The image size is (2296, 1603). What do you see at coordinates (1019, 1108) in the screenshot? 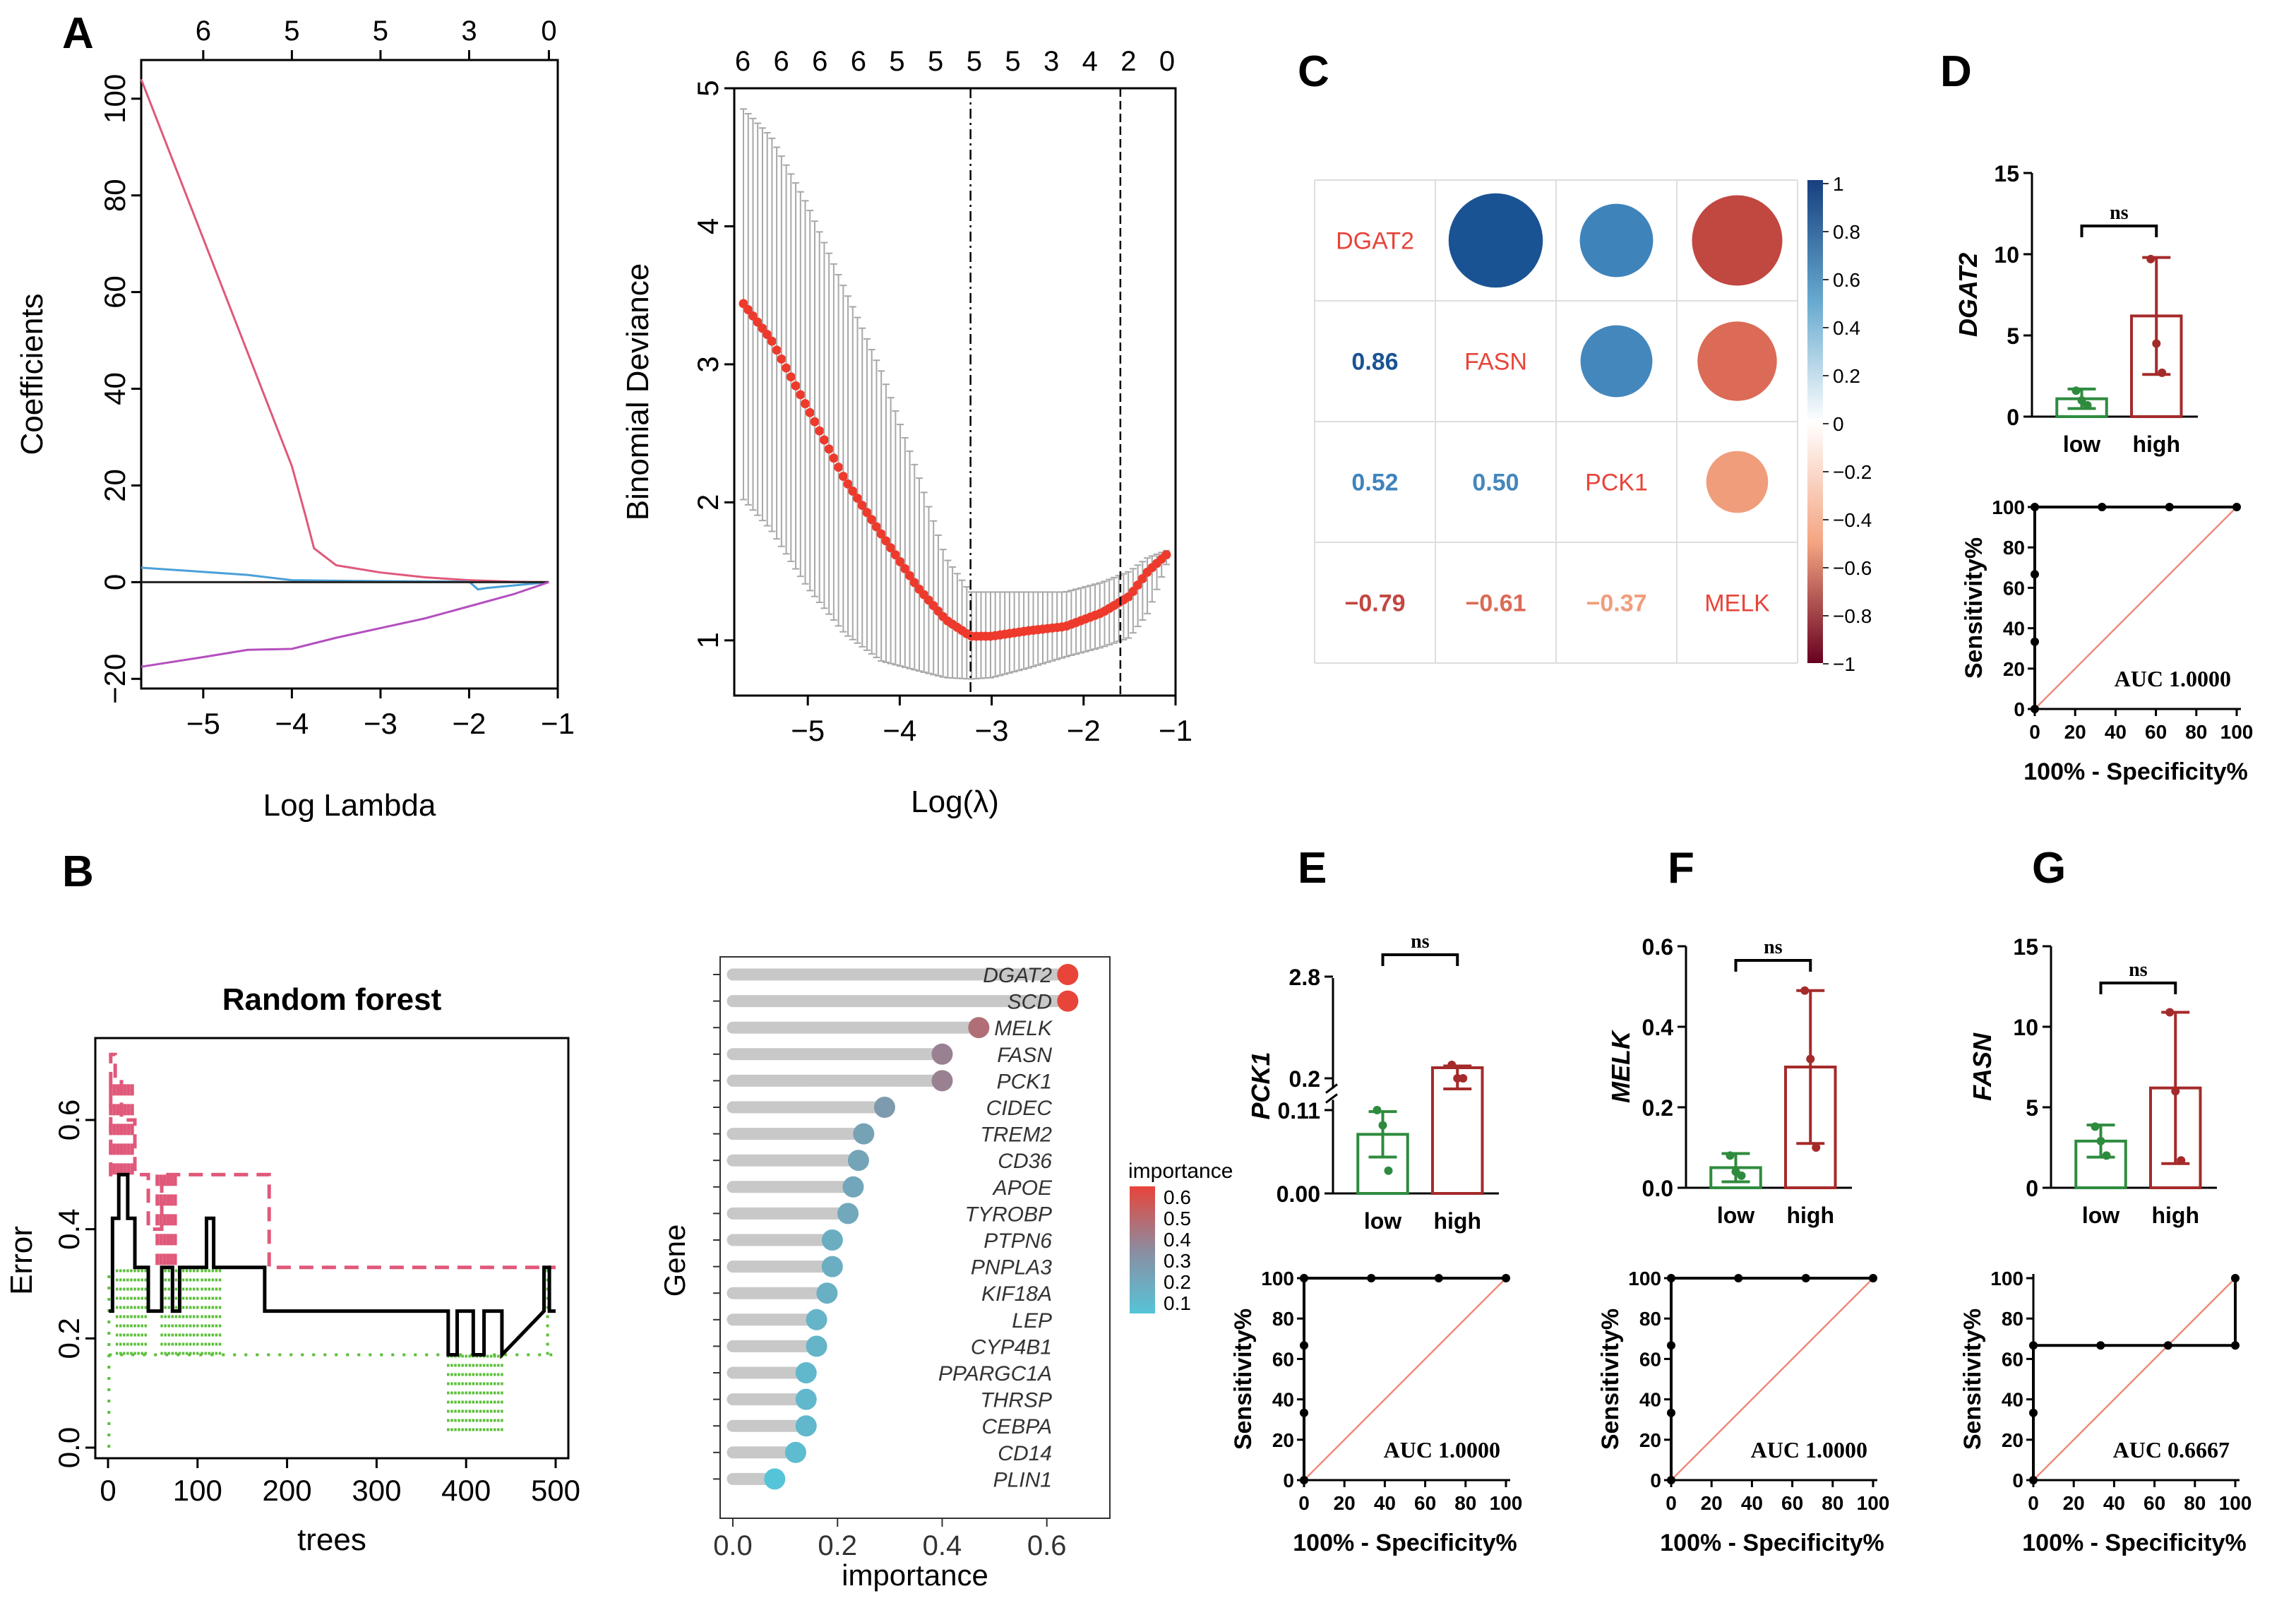
I see `gene-label: CIDEC` at bounding box center [1019, 1108].